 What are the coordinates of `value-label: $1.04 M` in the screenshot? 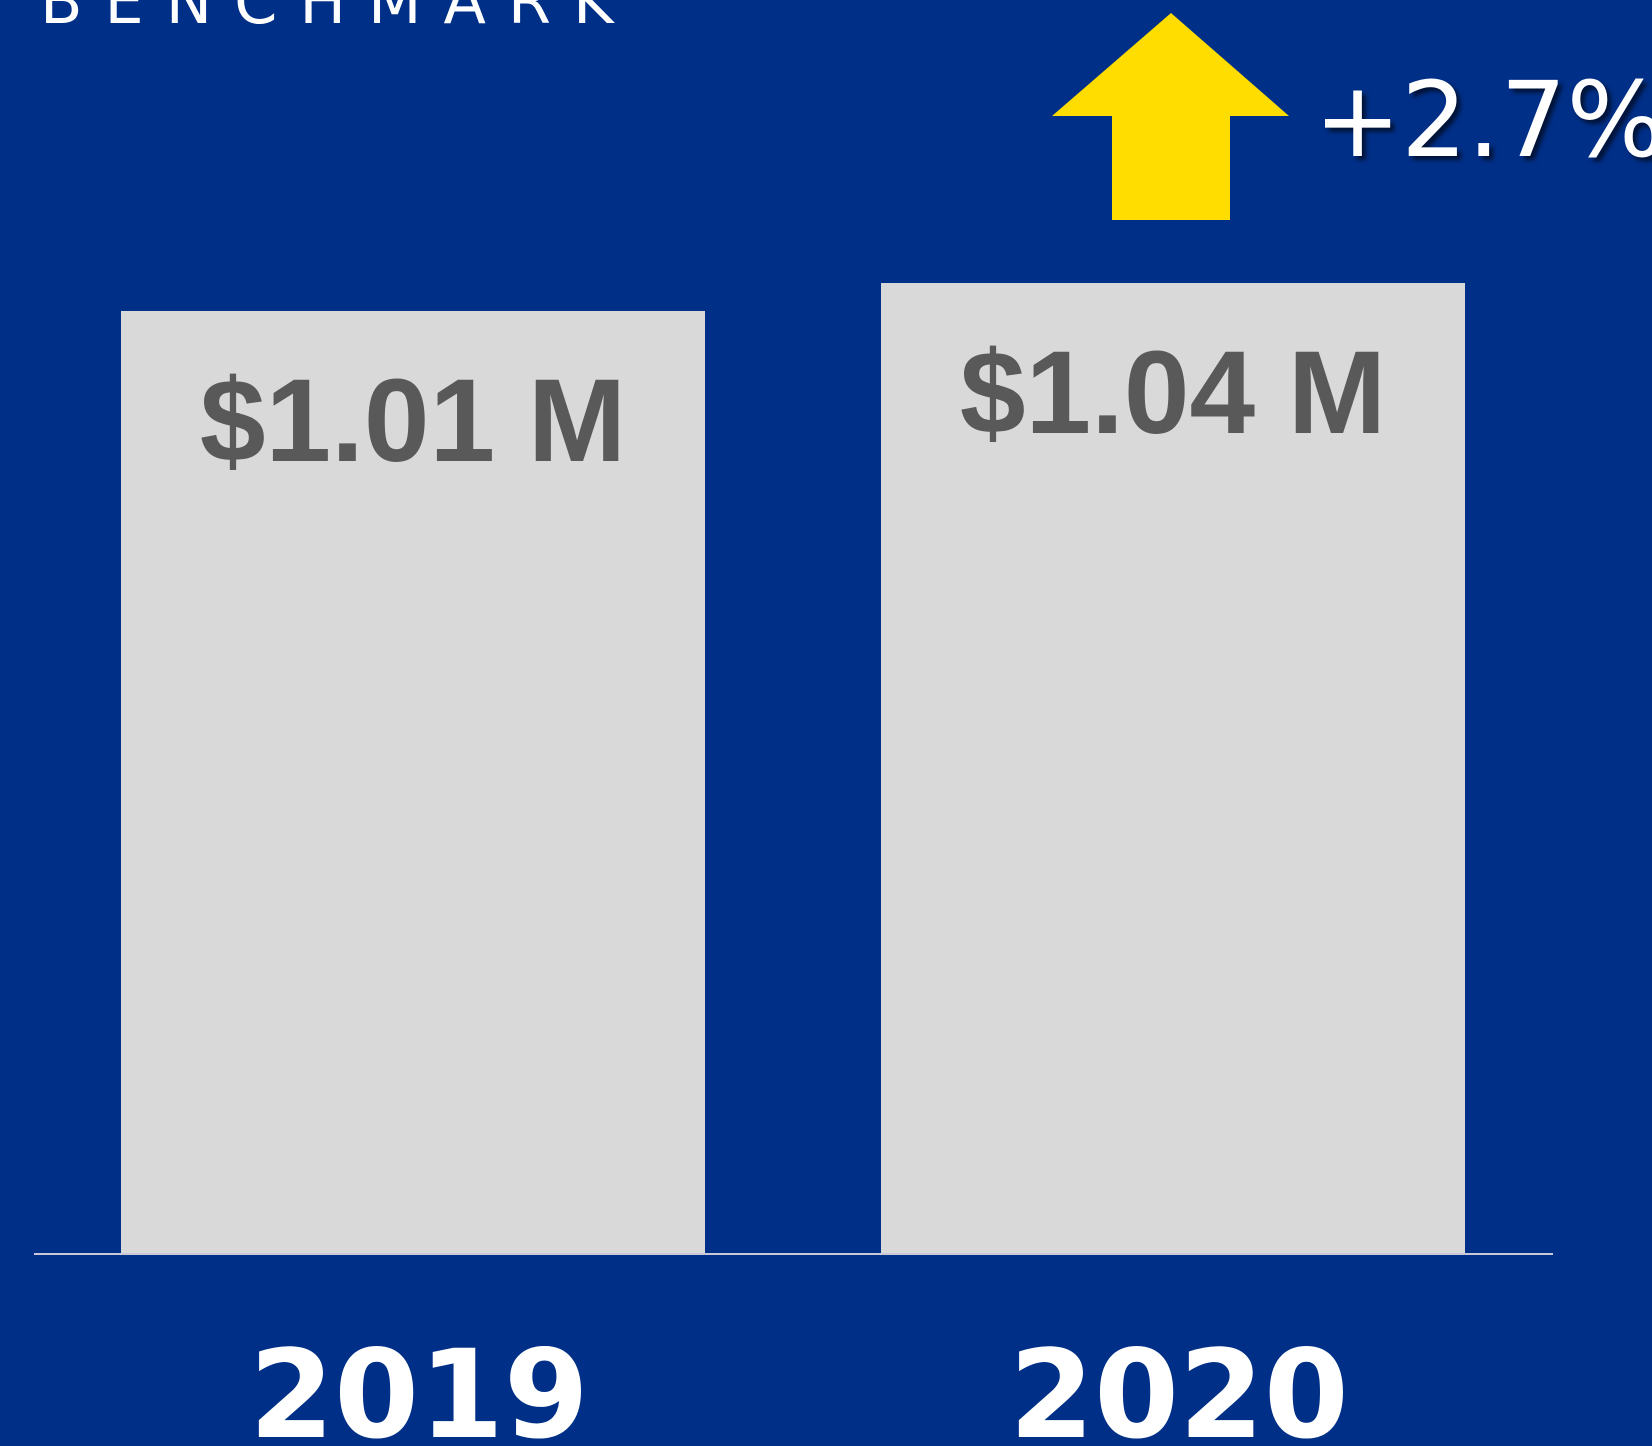 It's located at (1173, 393).